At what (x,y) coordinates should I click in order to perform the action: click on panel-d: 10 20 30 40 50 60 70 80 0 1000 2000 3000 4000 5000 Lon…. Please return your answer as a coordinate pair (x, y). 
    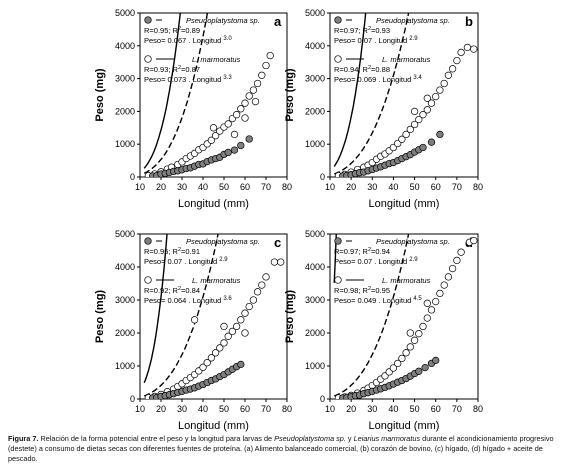
    Looking at the image, I should click on (383, 330).